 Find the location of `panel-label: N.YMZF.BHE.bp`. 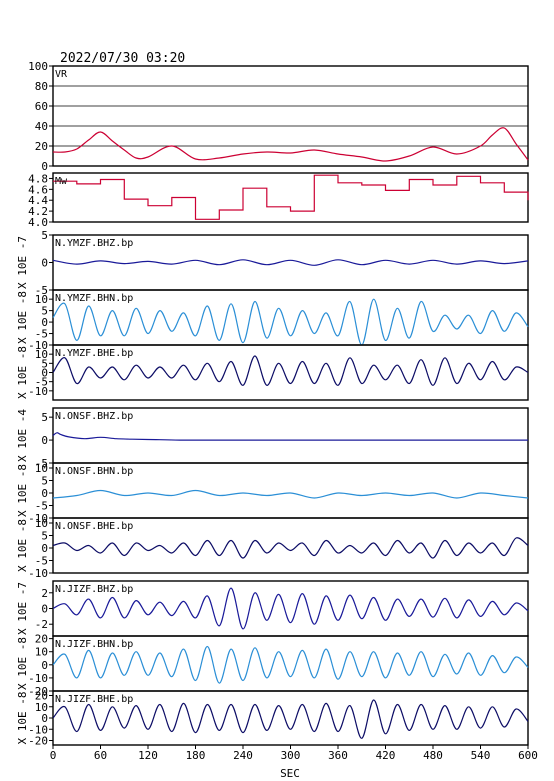

panel-label: N.YMZF.BHE.bp is located at coordinates (94, 353).